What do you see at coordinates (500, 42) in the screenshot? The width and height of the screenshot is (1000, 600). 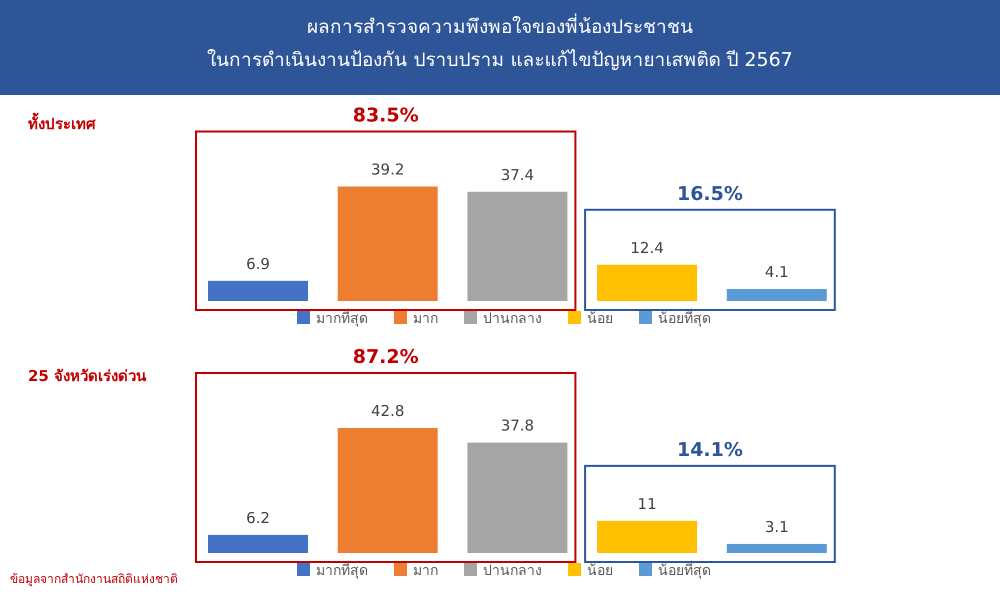 I see `chart-title: ผลการสำรวจความพึงพอใจของพี่น้องประชาชน ในการดำเนินงานป้องกัน ปราบปราม และแก้ไขปัญหายาเสพติด ปี 2567` at bounding box center [500, 42].